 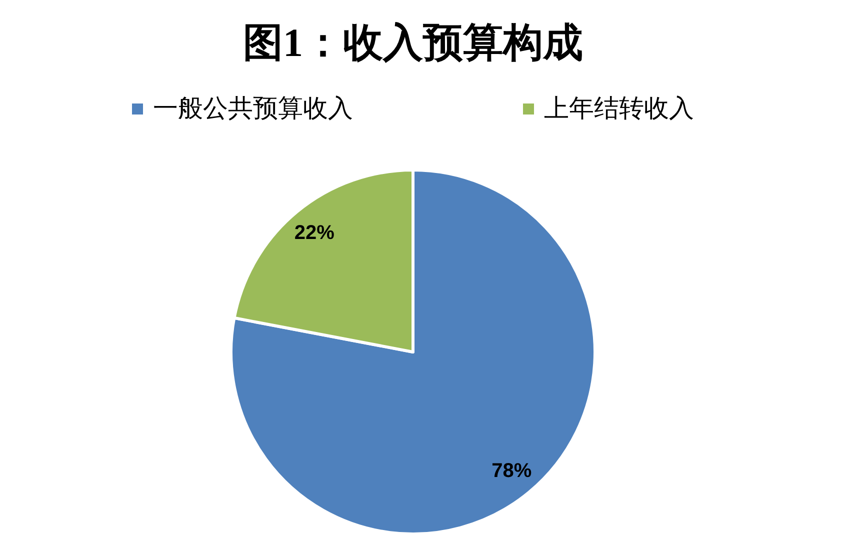 What do you see at coordinates (314, 233) in the screenshot?
I see `data-label: 22%` at bounding box center [314, 233].